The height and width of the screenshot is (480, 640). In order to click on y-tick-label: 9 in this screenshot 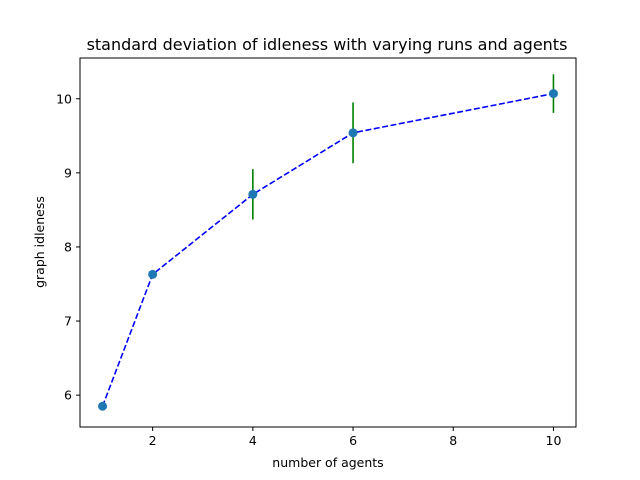, I will do `click(68, 172)`.